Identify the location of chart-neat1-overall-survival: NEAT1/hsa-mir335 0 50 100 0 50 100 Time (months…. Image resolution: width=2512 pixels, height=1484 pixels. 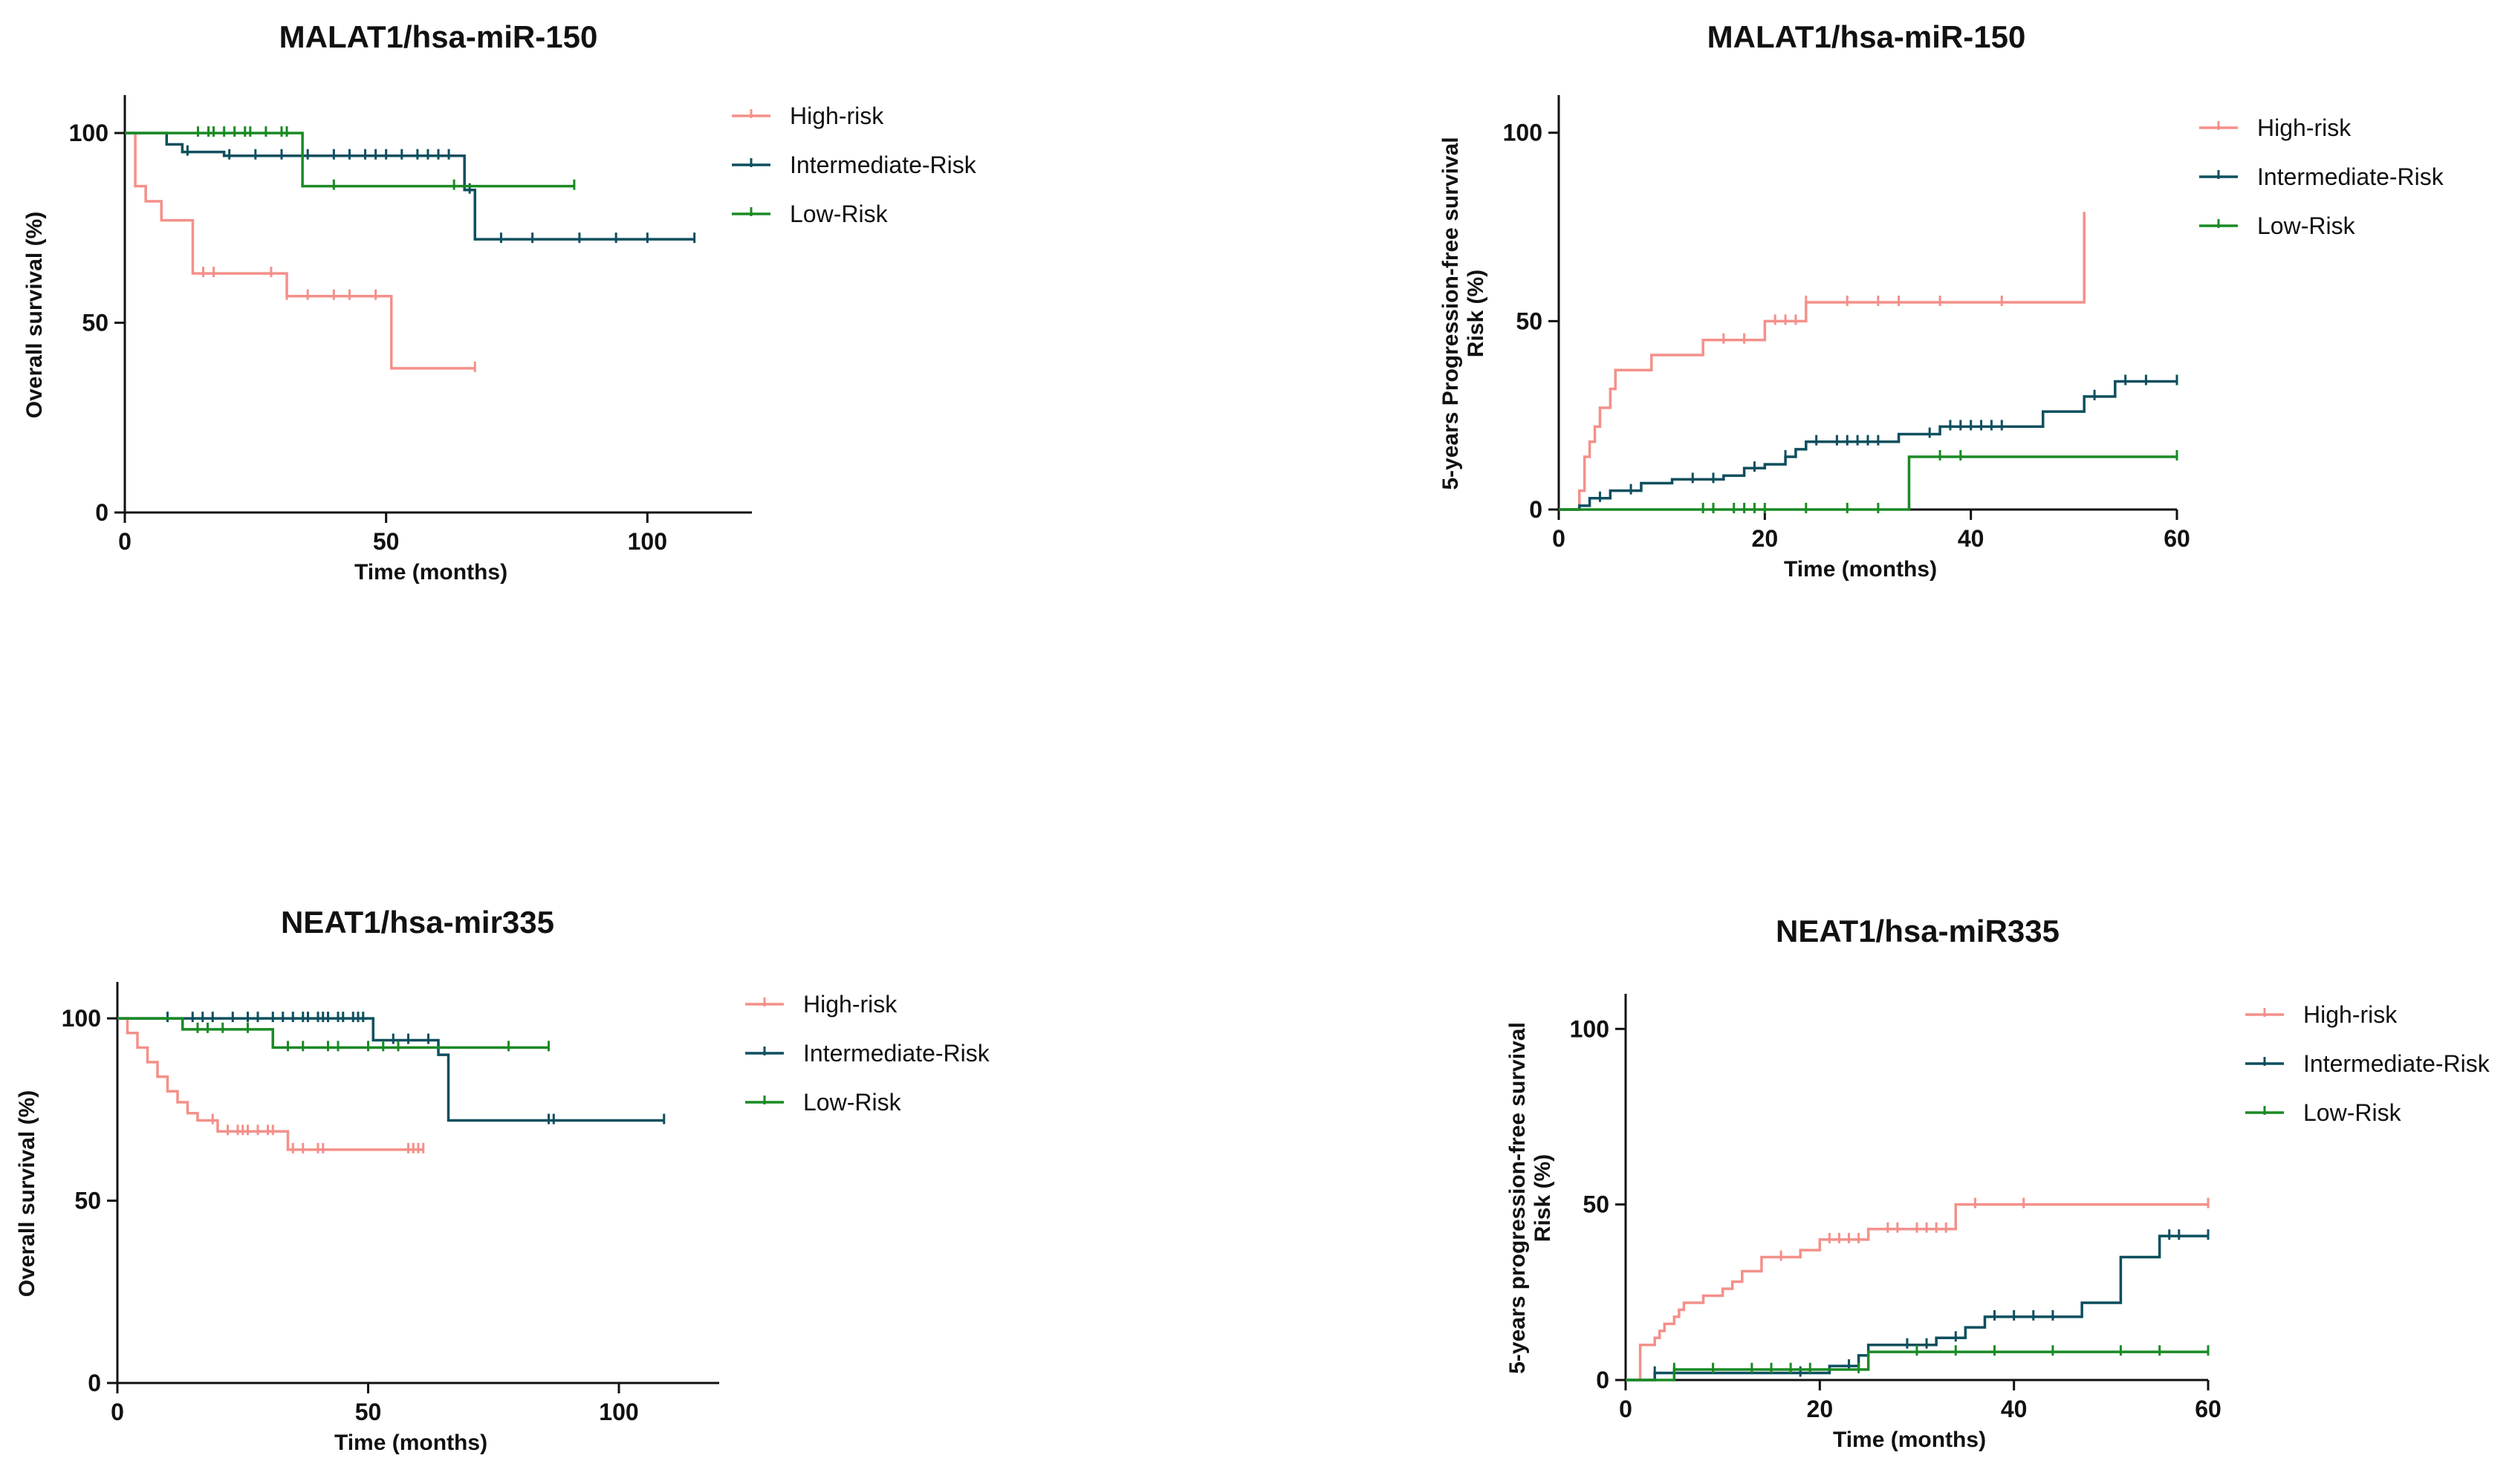
(502, 1180).